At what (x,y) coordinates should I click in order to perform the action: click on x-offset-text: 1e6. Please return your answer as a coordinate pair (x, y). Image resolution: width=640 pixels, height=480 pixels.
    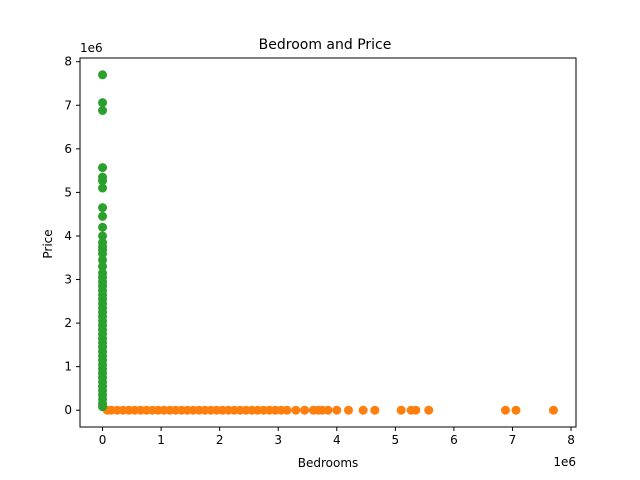
    Looking at the image, I should click on (564, 462).